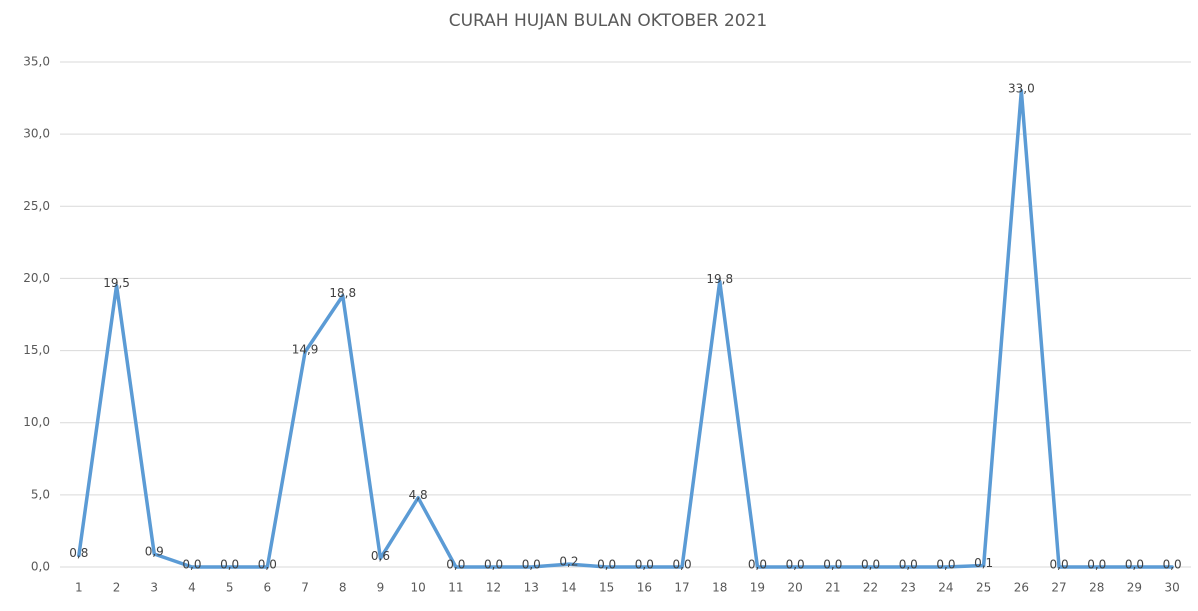 Image resolution: width=1198 pixels, height=611 pixels. Describe the element at coordinates (305, 350) in the screenshot. I see `data-label: 14,9` at that location.